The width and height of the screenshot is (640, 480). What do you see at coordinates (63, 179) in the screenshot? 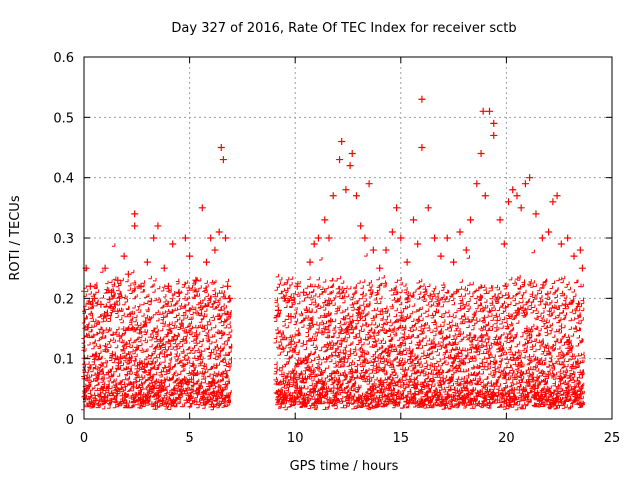
I see `y-tick-label: 0.4` at bounding box center [63, 179].